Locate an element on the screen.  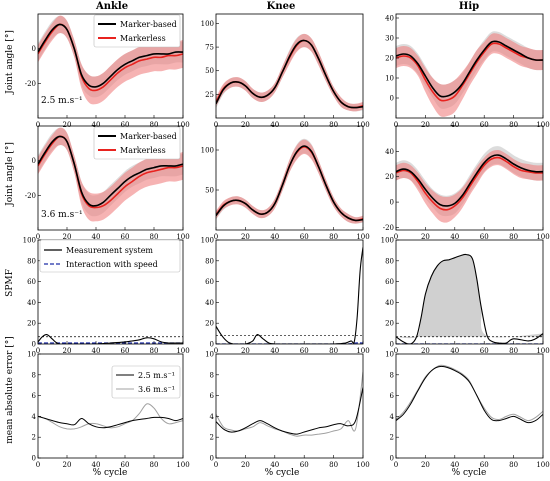
x-axis-label-hip: % cycle is located at coordinates (469, 473).